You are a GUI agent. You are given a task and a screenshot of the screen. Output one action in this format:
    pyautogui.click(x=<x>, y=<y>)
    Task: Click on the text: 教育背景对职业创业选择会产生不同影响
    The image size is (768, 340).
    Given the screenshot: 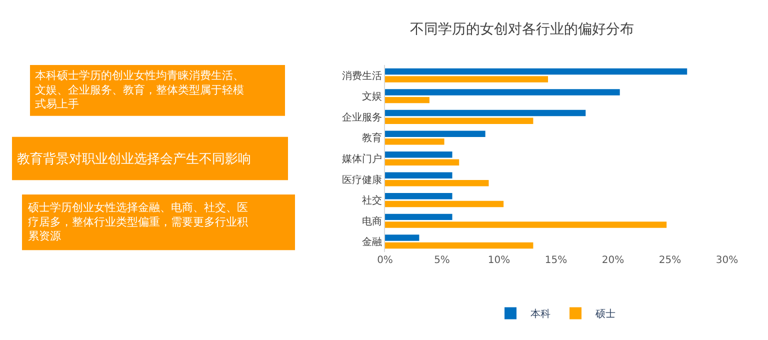 What is the action you would take?
    pyautogui.click(x=134, y=159)
    